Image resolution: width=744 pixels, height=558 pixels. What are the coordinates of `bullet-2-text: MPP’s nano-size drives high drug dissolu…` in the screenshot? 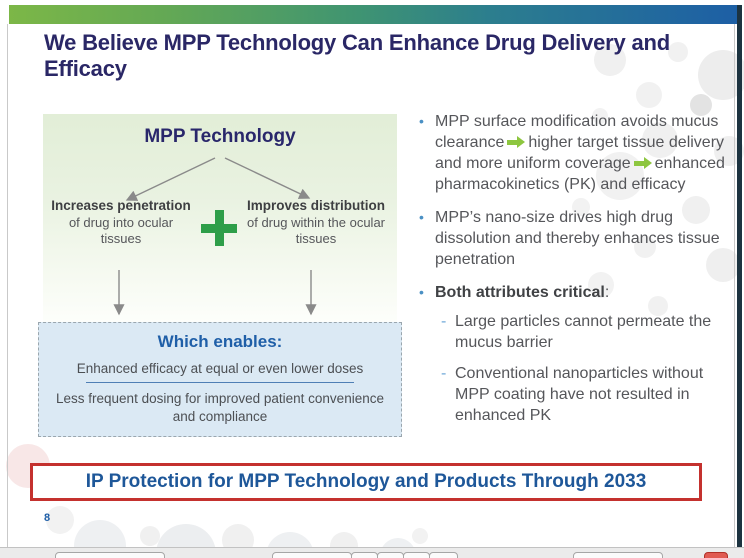 It's located at (577, 238).